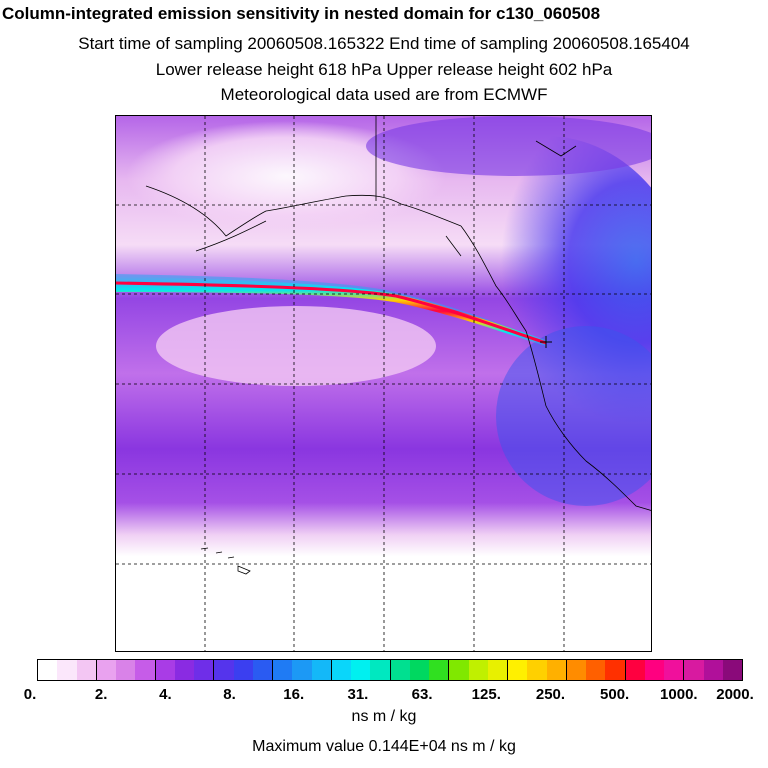 The image size is (768, 768). Describe the element at coordinates (486, 694) in the screenshot. I see `colorbar-tick-label: 125.` at that location.